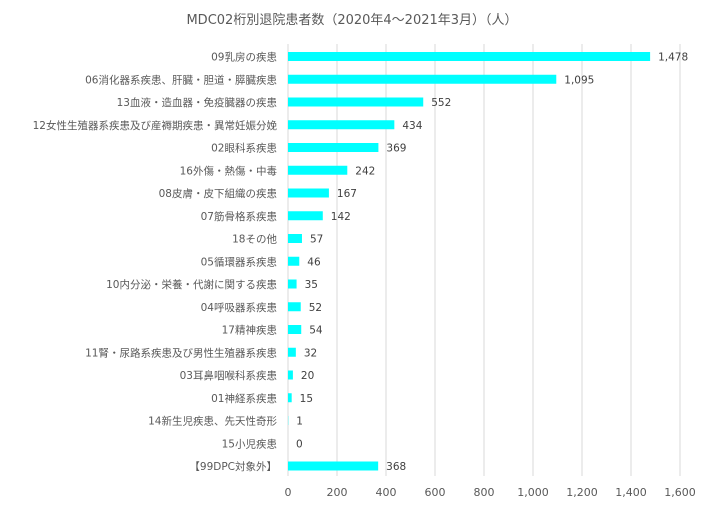 Image resolution: width=704 pixels, height=508 pixels. What do you see at coordinates (631, 492) in the screenshot?
I see `x-tick-label: 1,400` at bounding box center [631, 492].